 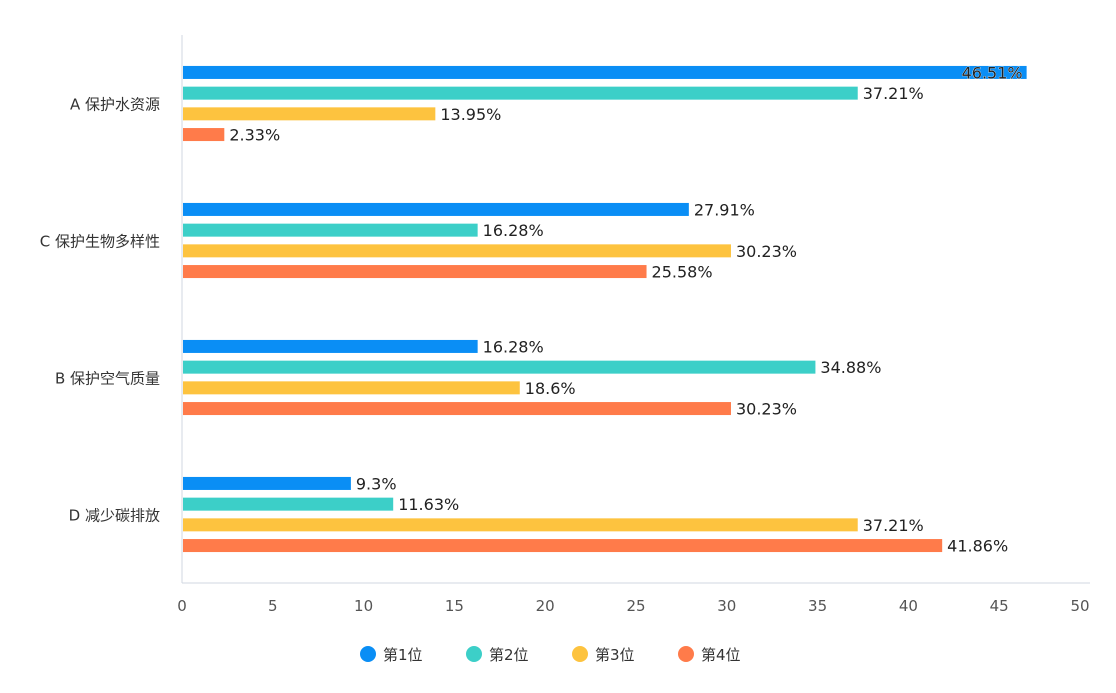 I want to click on x-tick-label: 15, so click(x=454, y=606).